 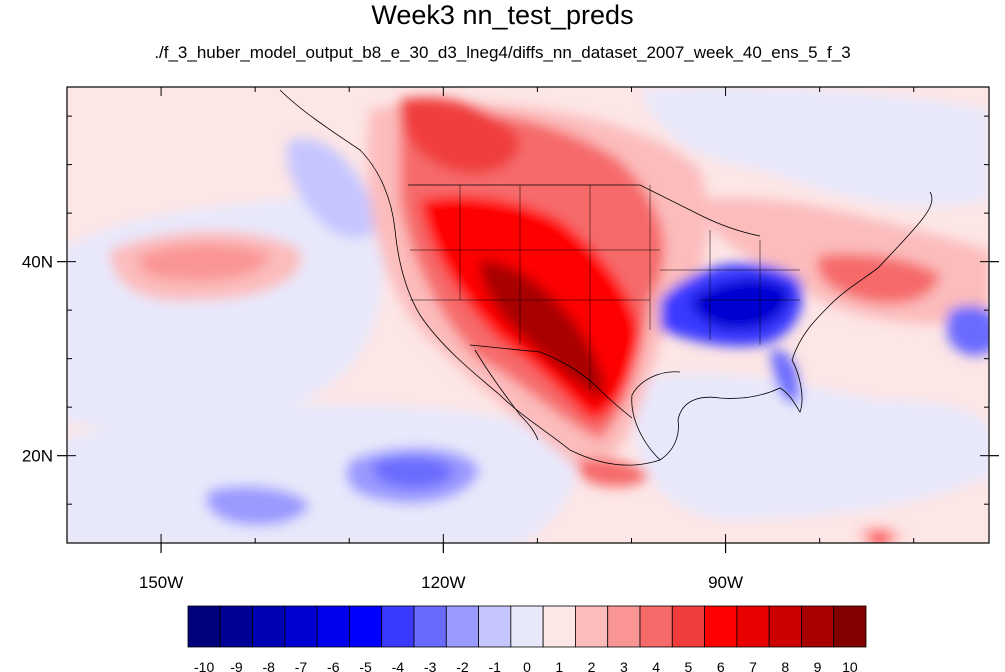 I want to click on colorbar-label: -3, so click(x=430, y=665).